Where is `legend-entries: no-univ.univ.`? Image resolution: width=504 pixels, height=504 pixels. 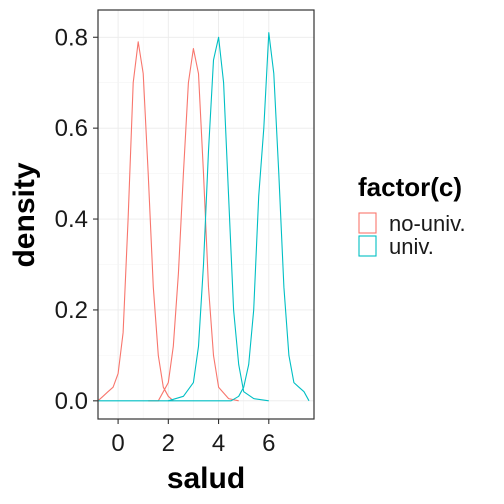
legend-entries: no-univ.univ. is located at coordinates (412, 235).